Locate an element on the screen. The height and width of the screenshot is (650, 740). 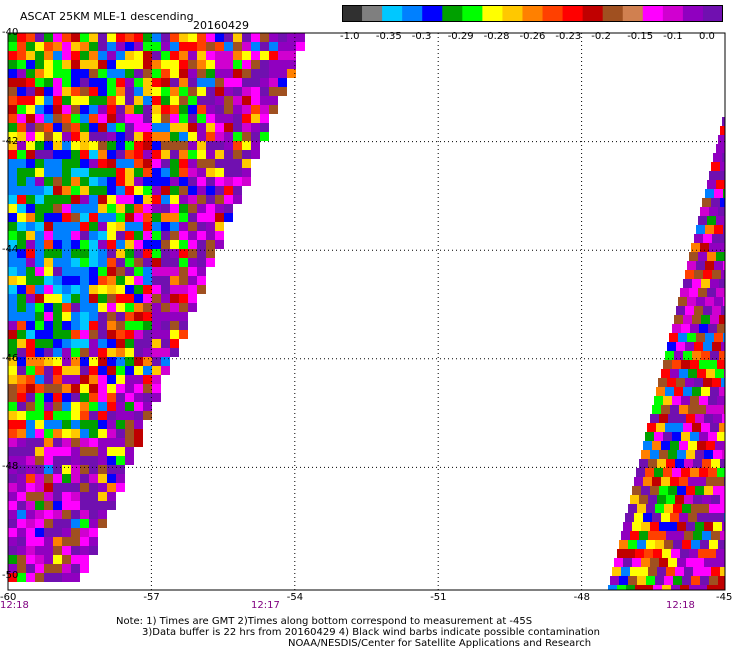
longitude-label: -60 is located at coordinates (8, 597).